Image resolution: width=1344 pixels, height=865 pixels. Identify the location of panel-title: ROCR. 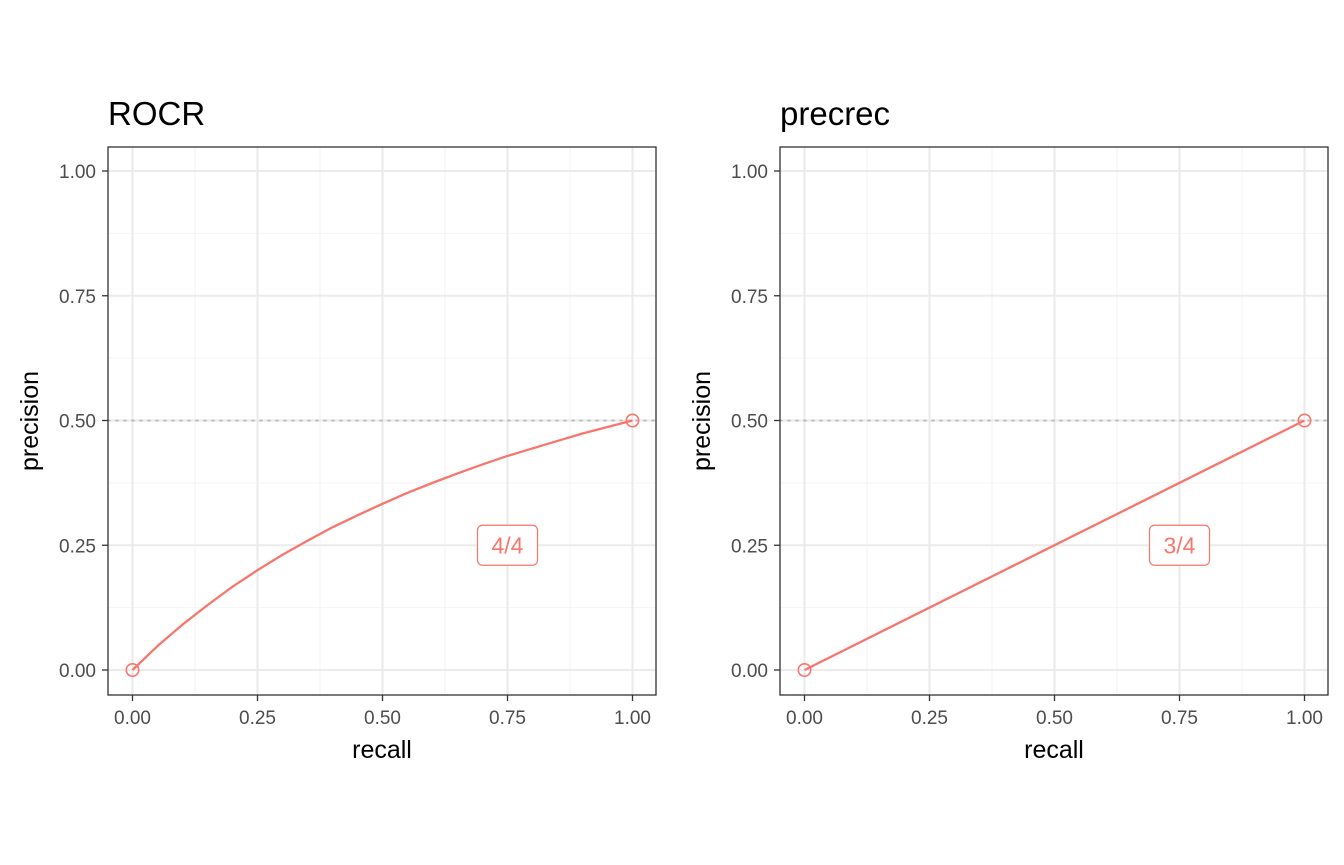
(156, 113).